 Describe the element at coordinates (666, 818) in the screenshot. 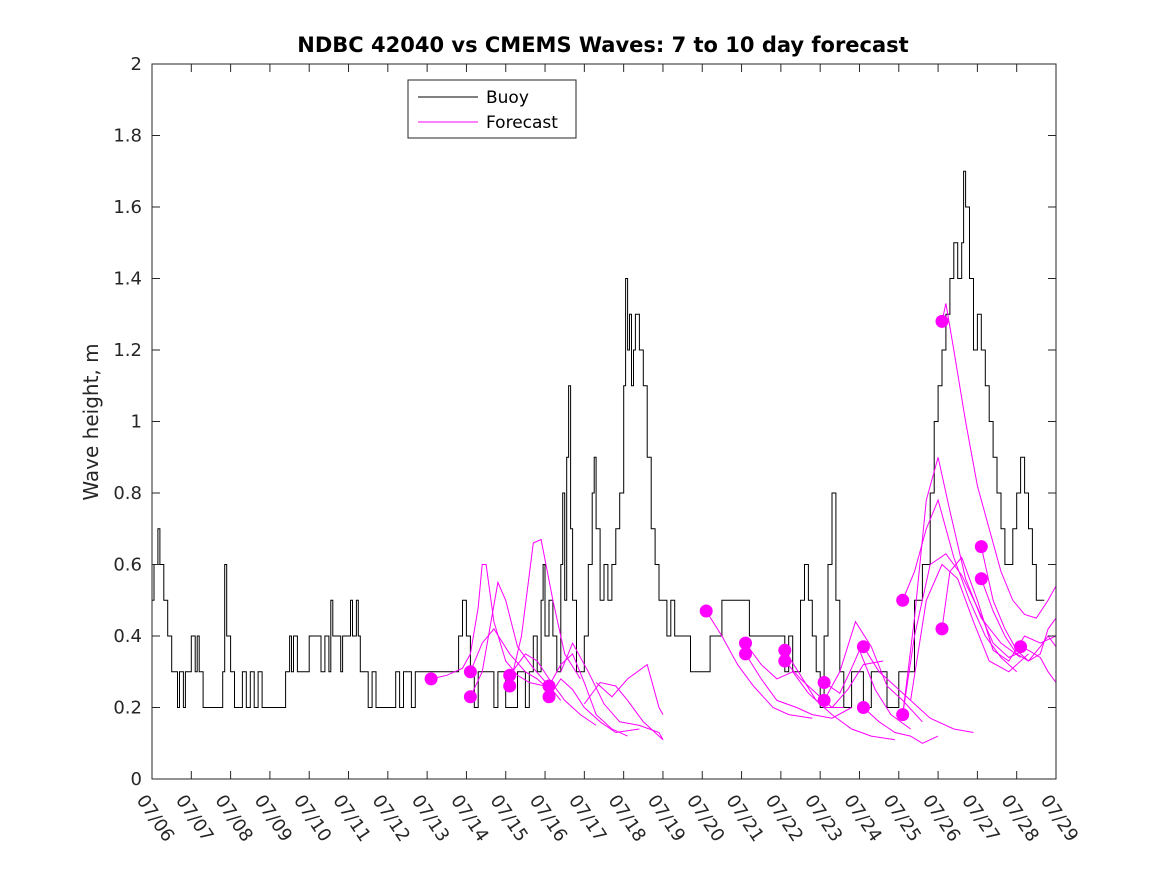

I see `x-tick-label: 07/19` at that location.